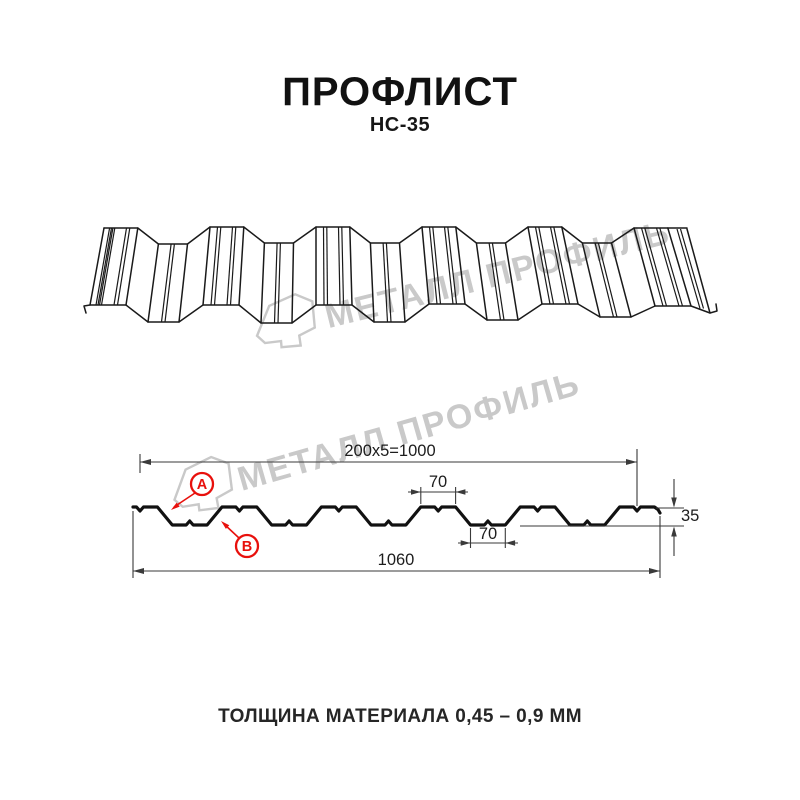  I want to click on watermark-text: МЕТАЛЛ ПРОФИЛЬ, so click(408, 431).